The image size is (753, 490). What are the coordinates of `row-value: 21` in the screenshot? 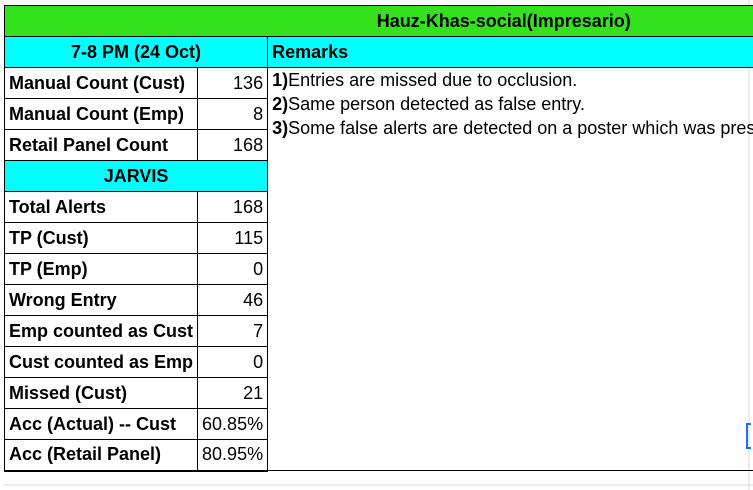 It's located at (233, 393).